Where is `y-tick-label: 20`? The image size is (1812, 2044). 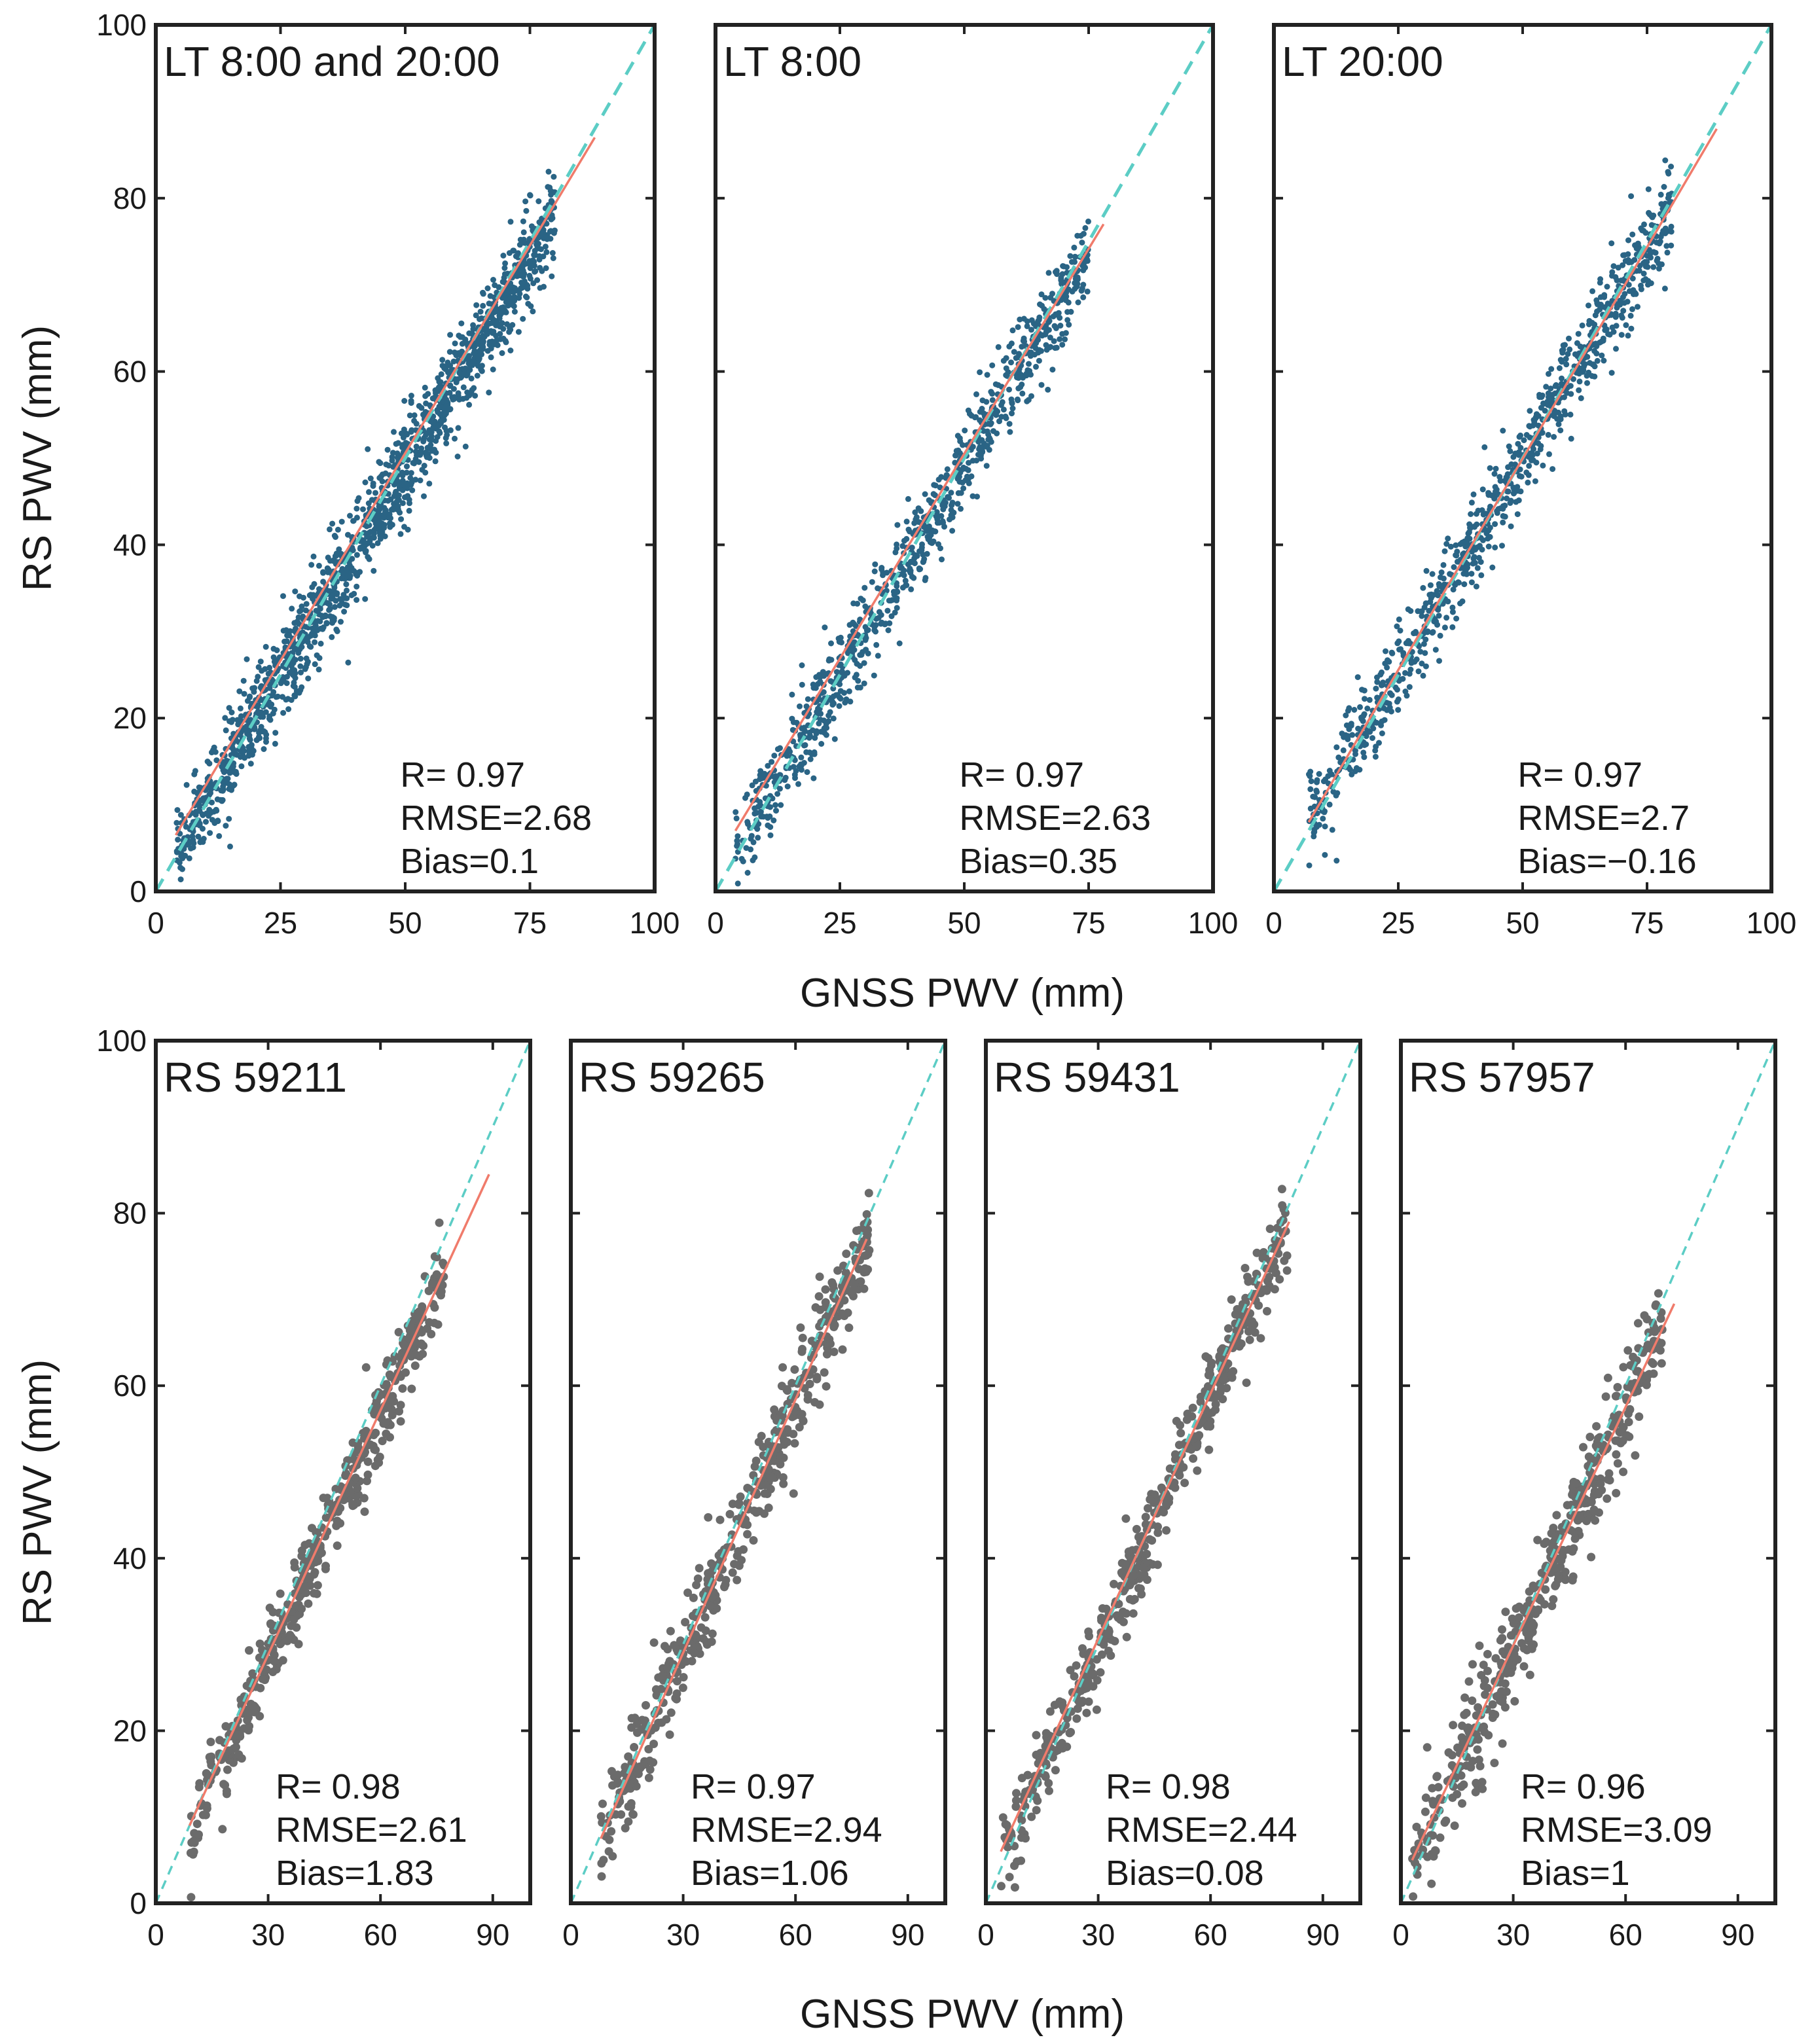 y-tick-label: 20 is located at coordinates (130, 718).